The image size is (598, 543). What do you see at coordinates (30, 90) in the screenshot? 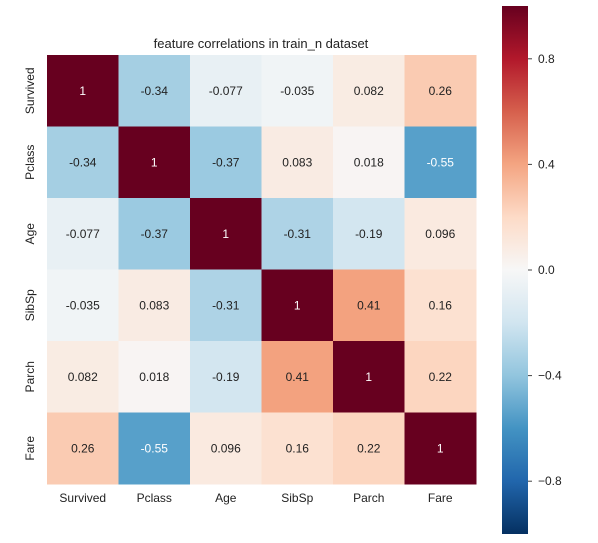
I see `y-tick-label: Survived` at bounding box center [30, 90].